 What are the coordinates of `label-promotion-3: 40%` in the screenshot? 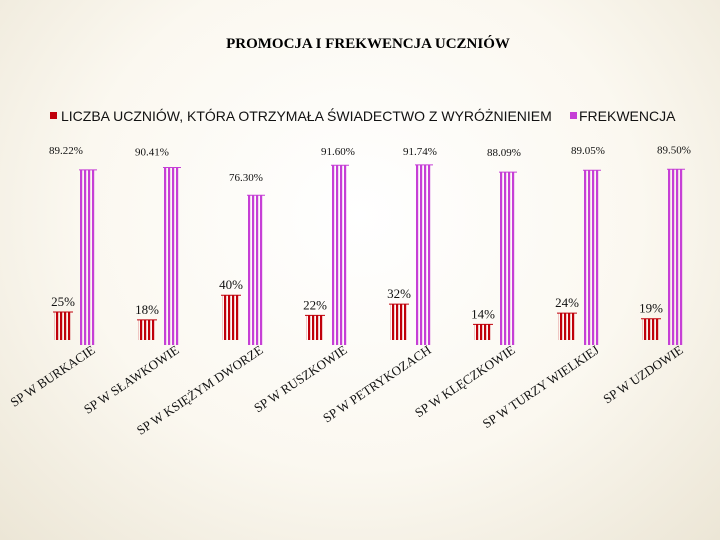 It's located at (231, 284).